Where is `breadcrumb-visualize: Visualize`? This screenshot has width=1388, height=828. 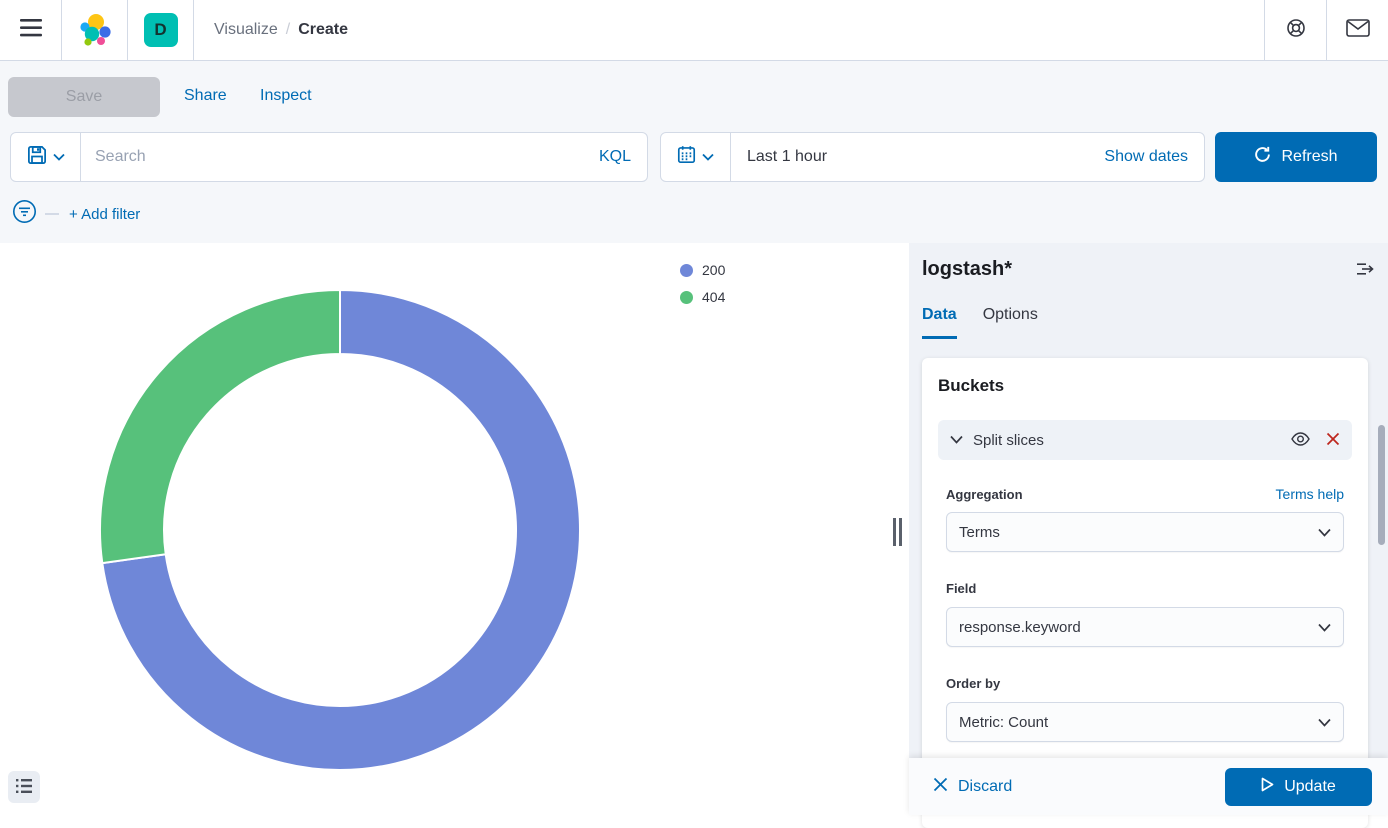
breadcrumb-visualize: Visualize is located at coordinates (246, 29).